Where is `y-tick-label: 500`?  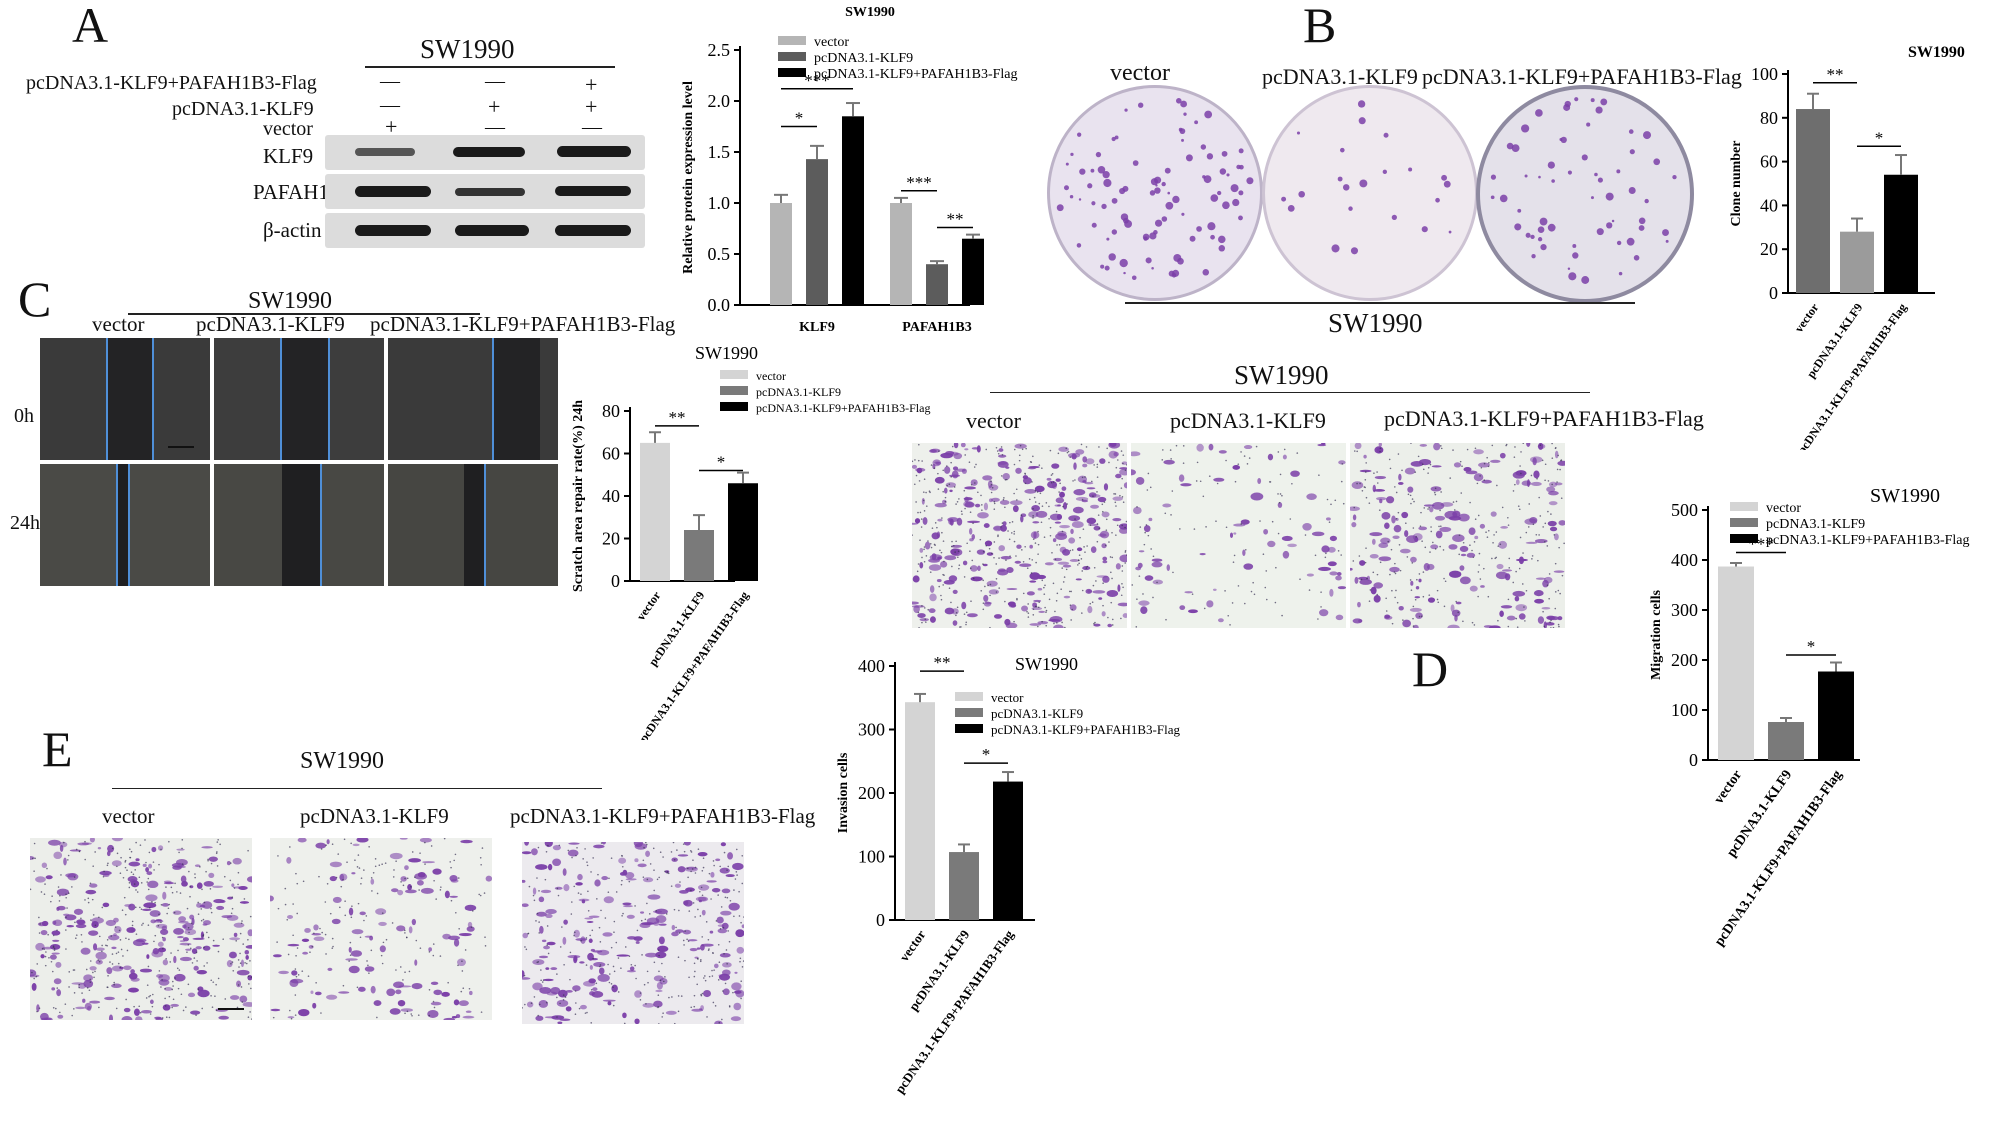 y-tick-label: 500 is located at coordinates (1684, 510).